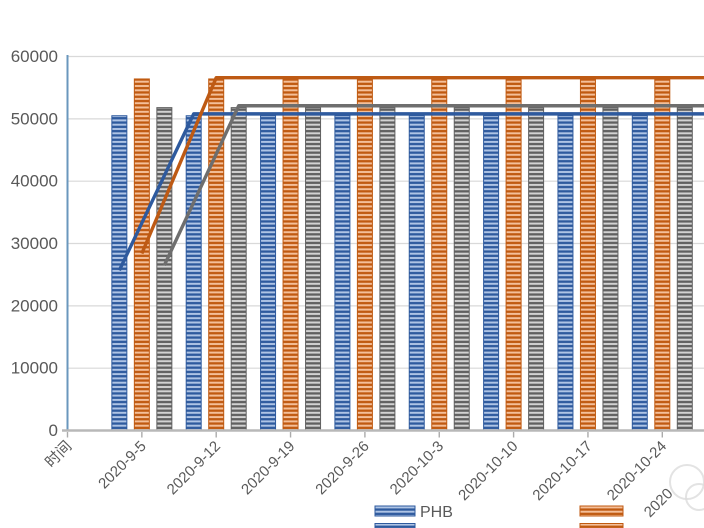 The image size is (704, 528). Describe the element at coordinates (34, 56) in the screenshot. I see `y-tick-label: 60000` at that location.